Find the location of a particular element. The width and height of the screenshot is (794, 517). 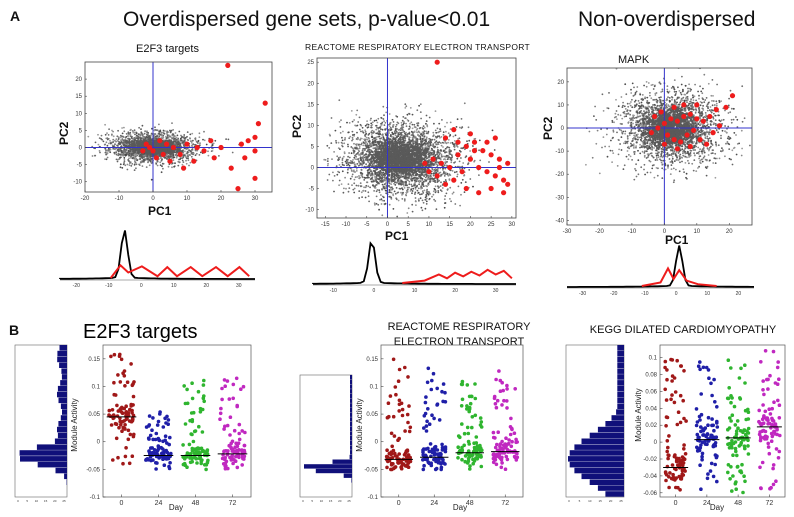

plot-frame is located at coordinates (178, 127).